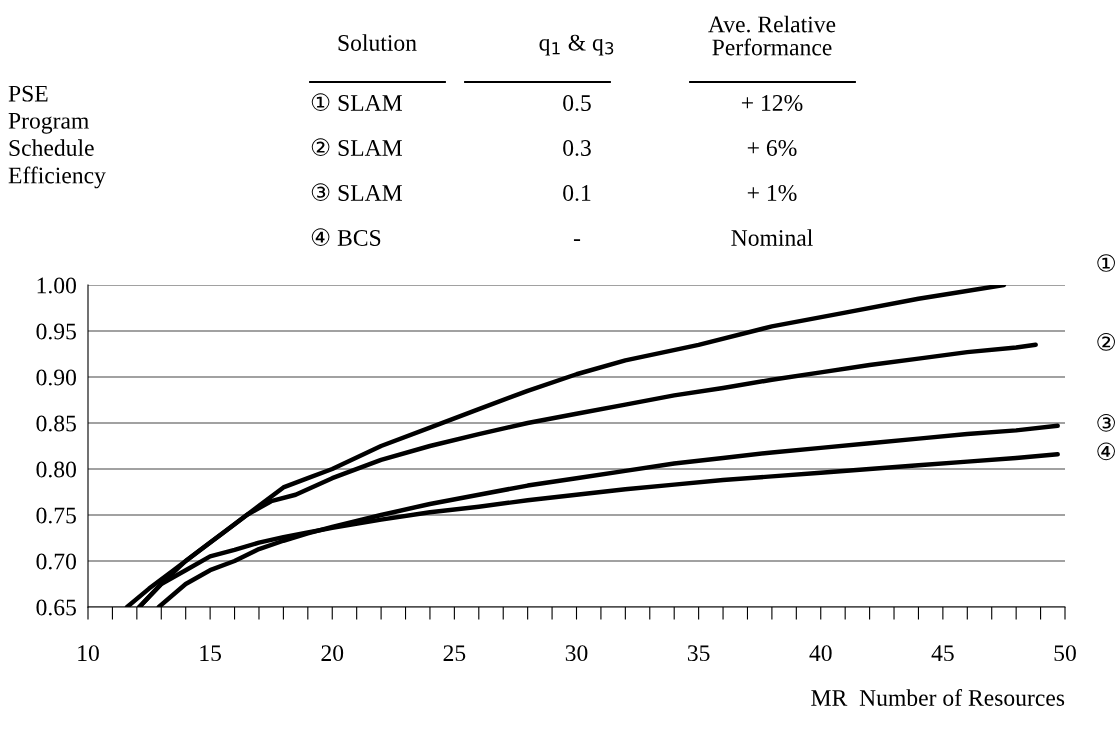 The height and width of the screenshot is (729, 1120). Describe the element at coordinates (820, 653) in the screenshot. I see `x-tick-label: 40` at that location.